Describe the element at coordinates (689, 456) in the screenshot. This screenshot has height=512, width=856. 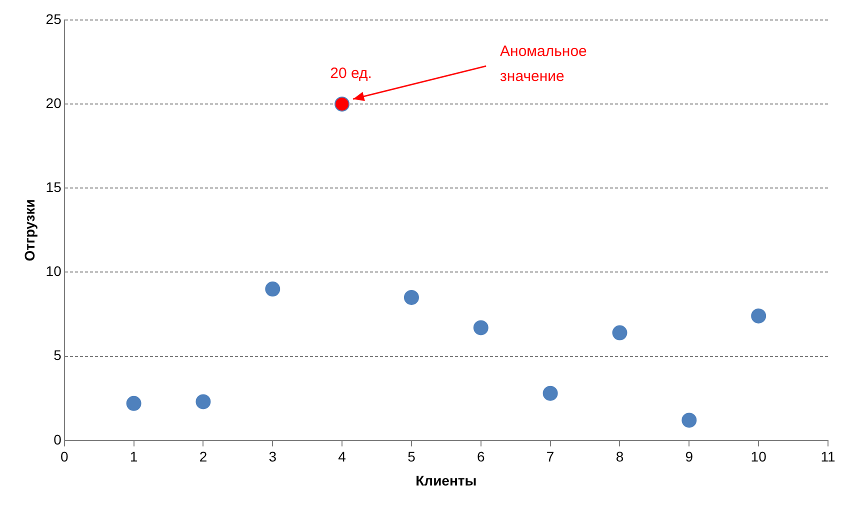
I see `x-tick-label: 9` at that location.